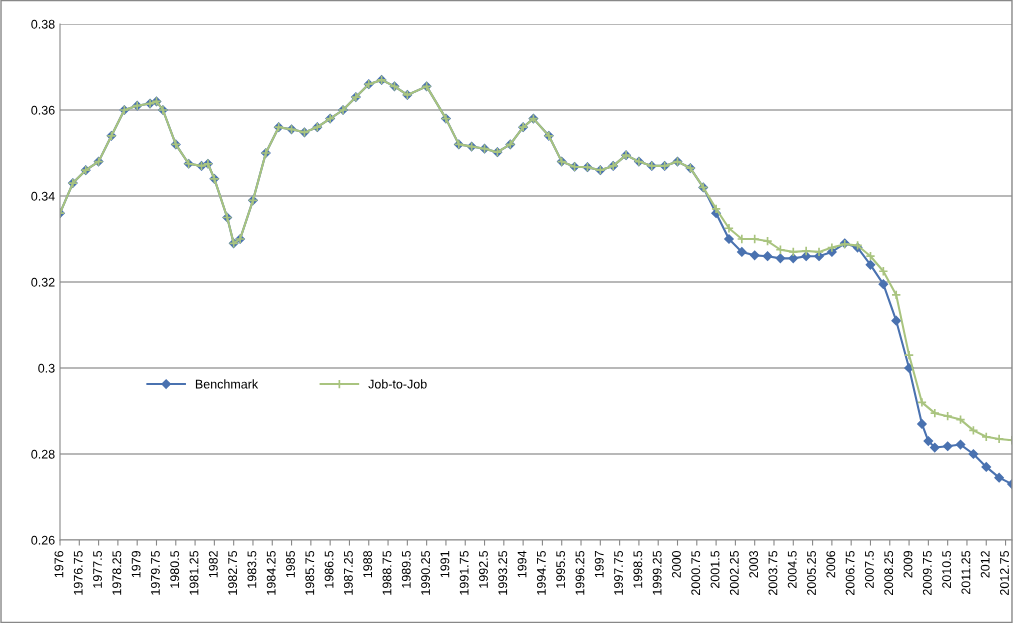 The height and width of the screenshot is (623, 1013). I want to click on x-tick-label: 2006.75, so click(850, 572).